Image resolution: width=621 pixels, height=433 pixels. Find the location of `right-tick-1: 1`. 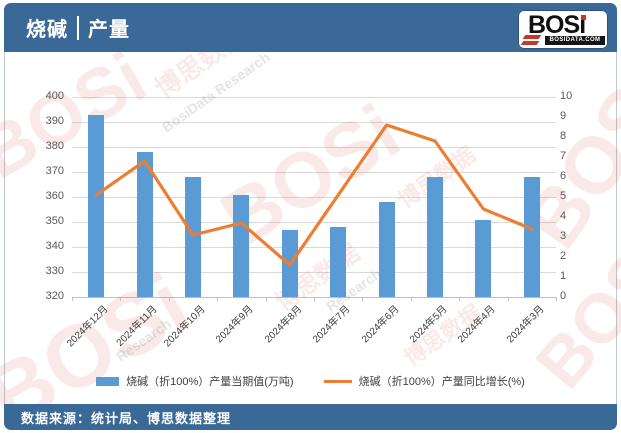

right-tick-1: 1 is located at coordinates (563, 276).